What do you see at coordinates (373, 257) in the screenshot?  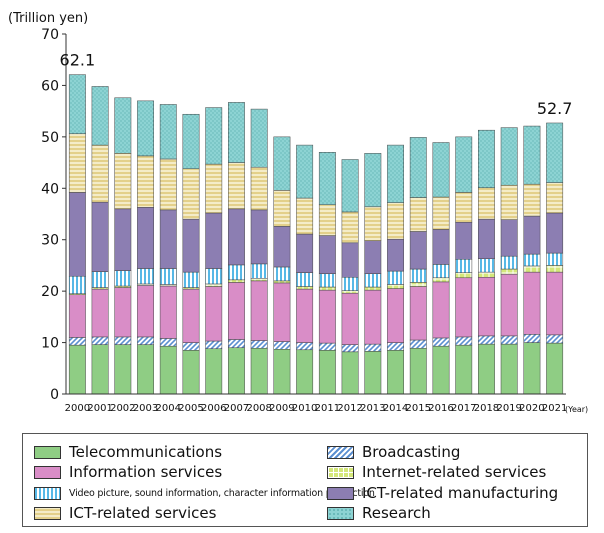 I see `bar-segment-ict-related-manufacturing-2013` at bounding box center [373, 257].